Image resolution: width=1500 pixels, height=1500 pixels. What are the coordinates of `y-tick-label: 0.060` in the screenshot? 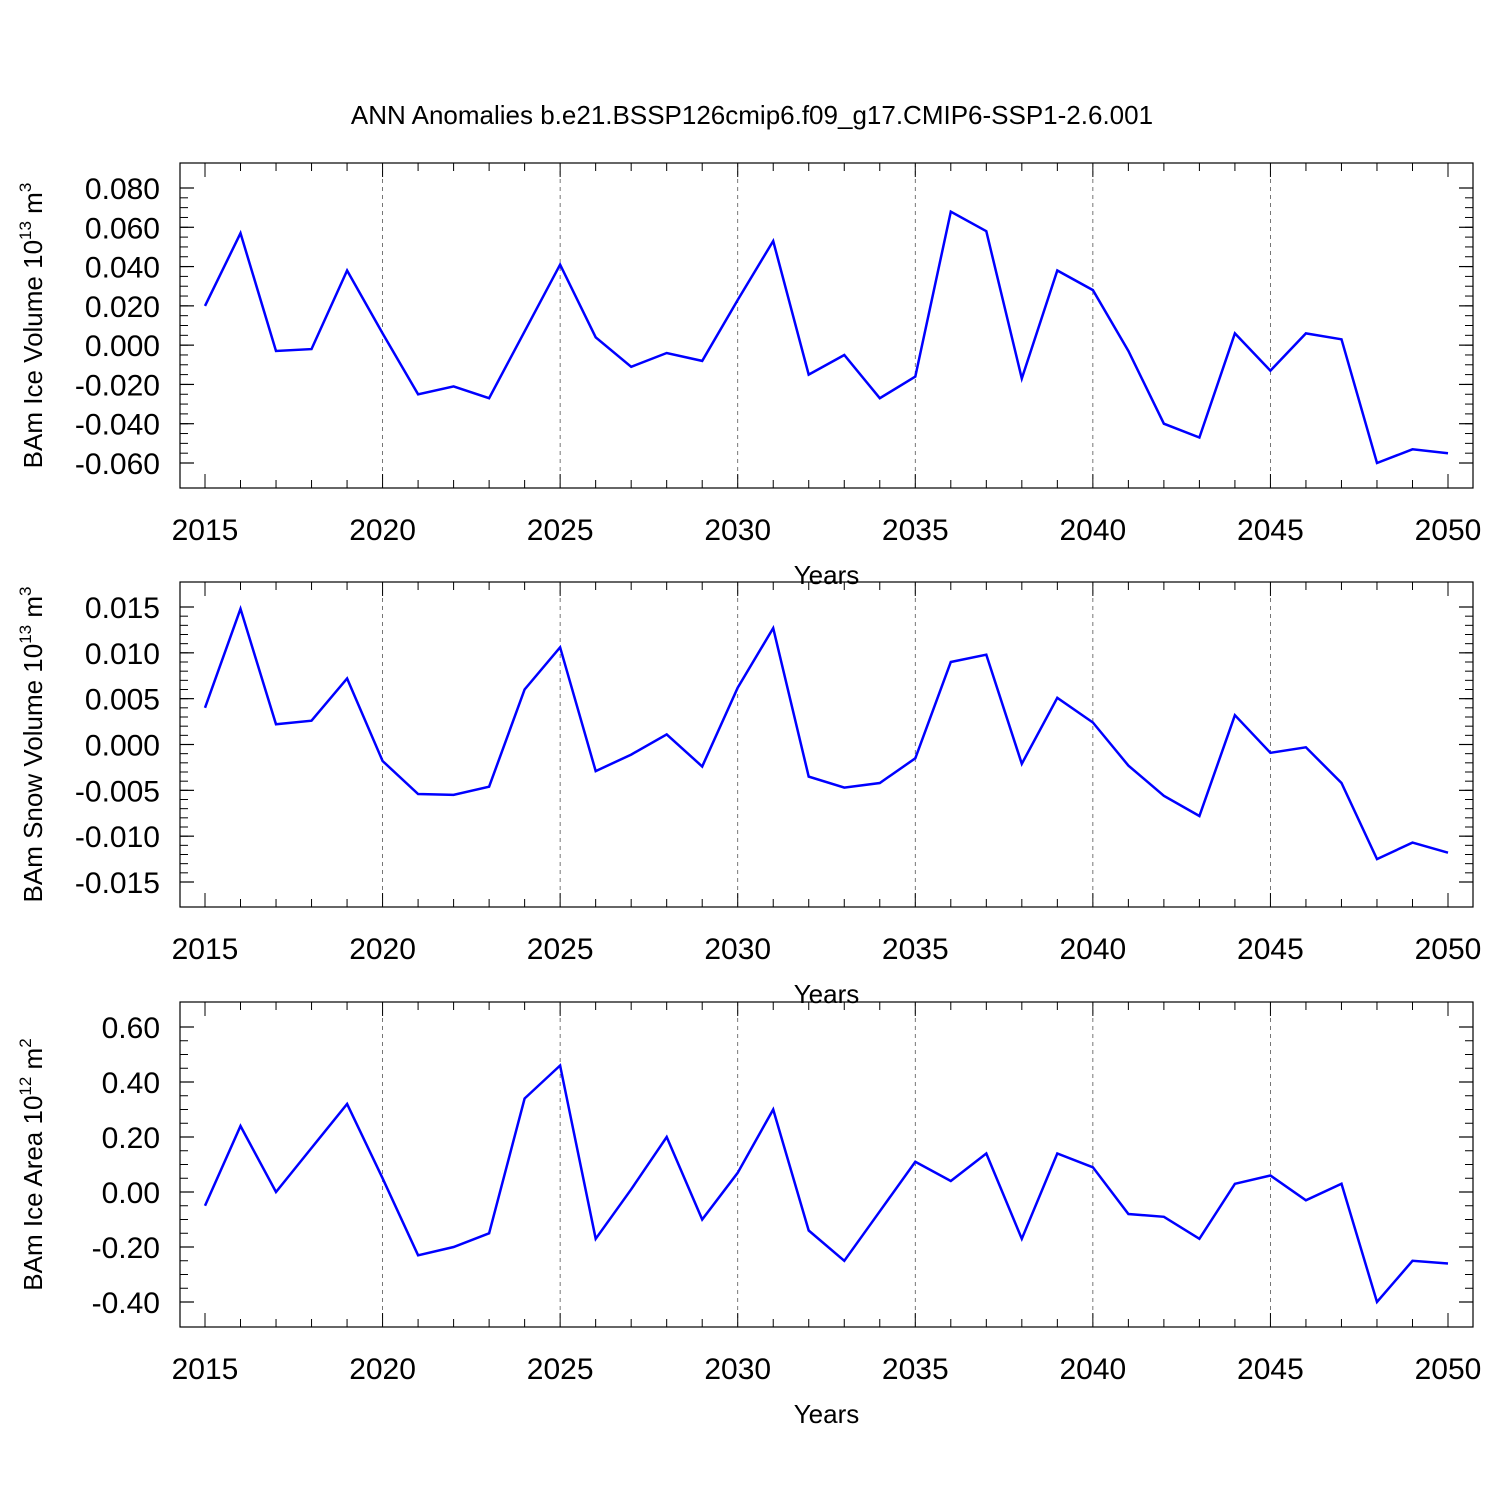 It's located at (122, 228).